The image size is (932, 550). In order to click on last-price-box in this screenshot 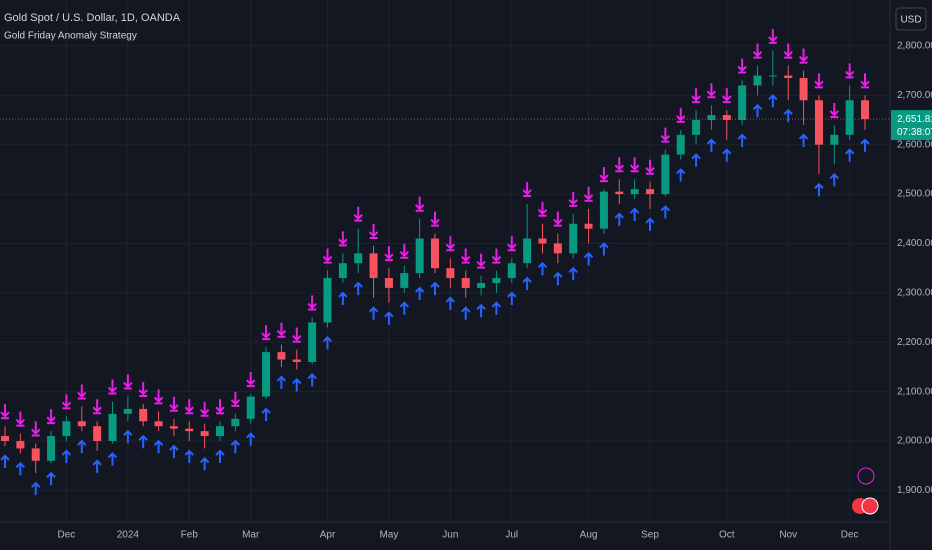, I will do `click(911, 125)`.